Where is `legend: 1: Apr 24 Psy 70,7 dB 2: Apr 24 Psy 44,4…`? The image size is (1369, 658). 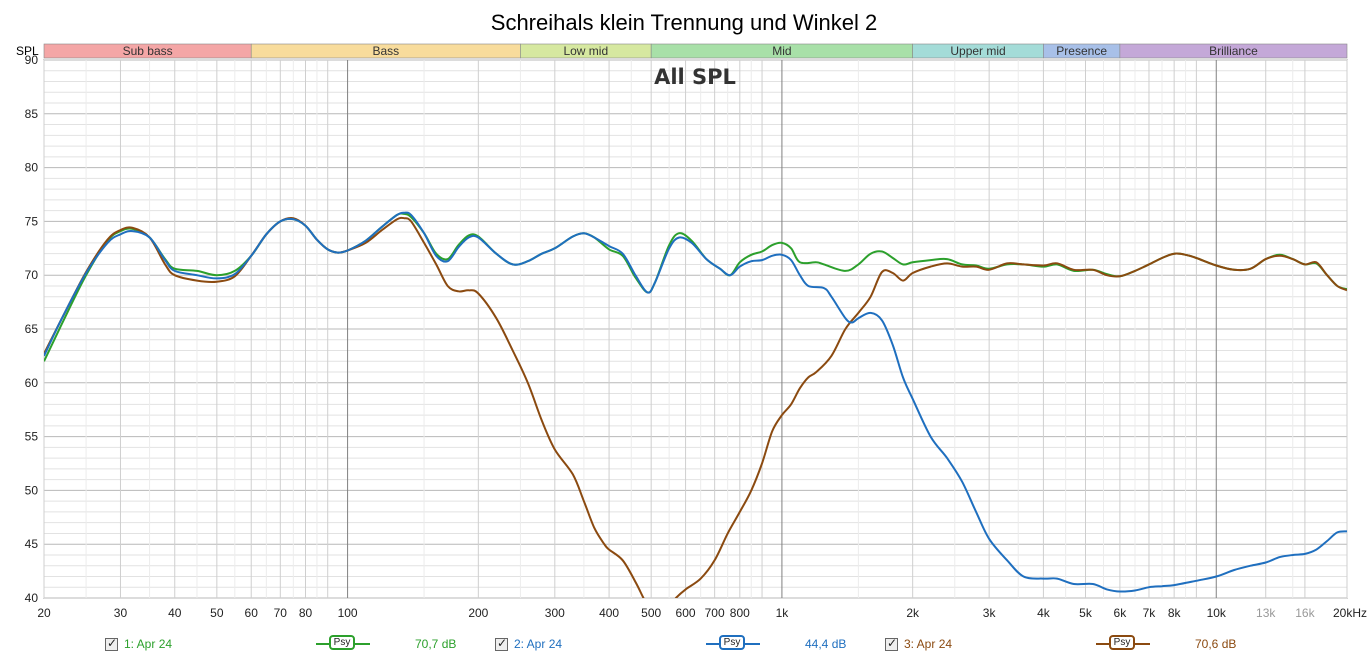 legend: 1: Apr 24 Psy 70,7 dB 2: Apr 24 Psy 44,4… is located at coordinates (684, 644).